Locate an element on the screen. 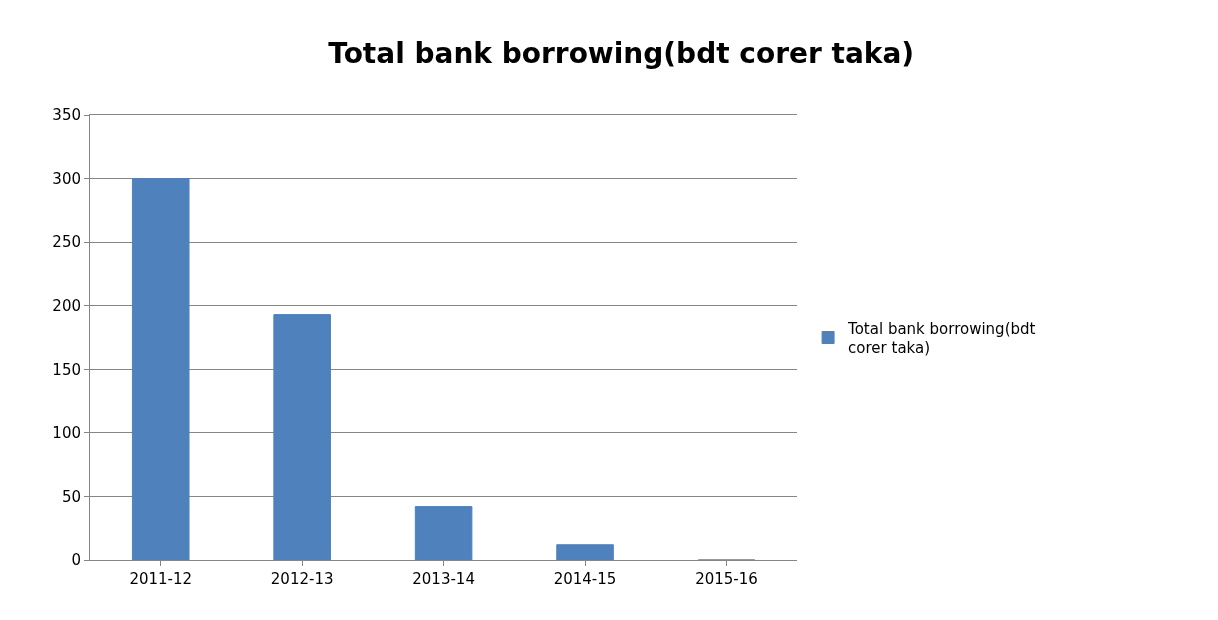  x-tick-label: 2014-15 is located at coordinates (585, 579).